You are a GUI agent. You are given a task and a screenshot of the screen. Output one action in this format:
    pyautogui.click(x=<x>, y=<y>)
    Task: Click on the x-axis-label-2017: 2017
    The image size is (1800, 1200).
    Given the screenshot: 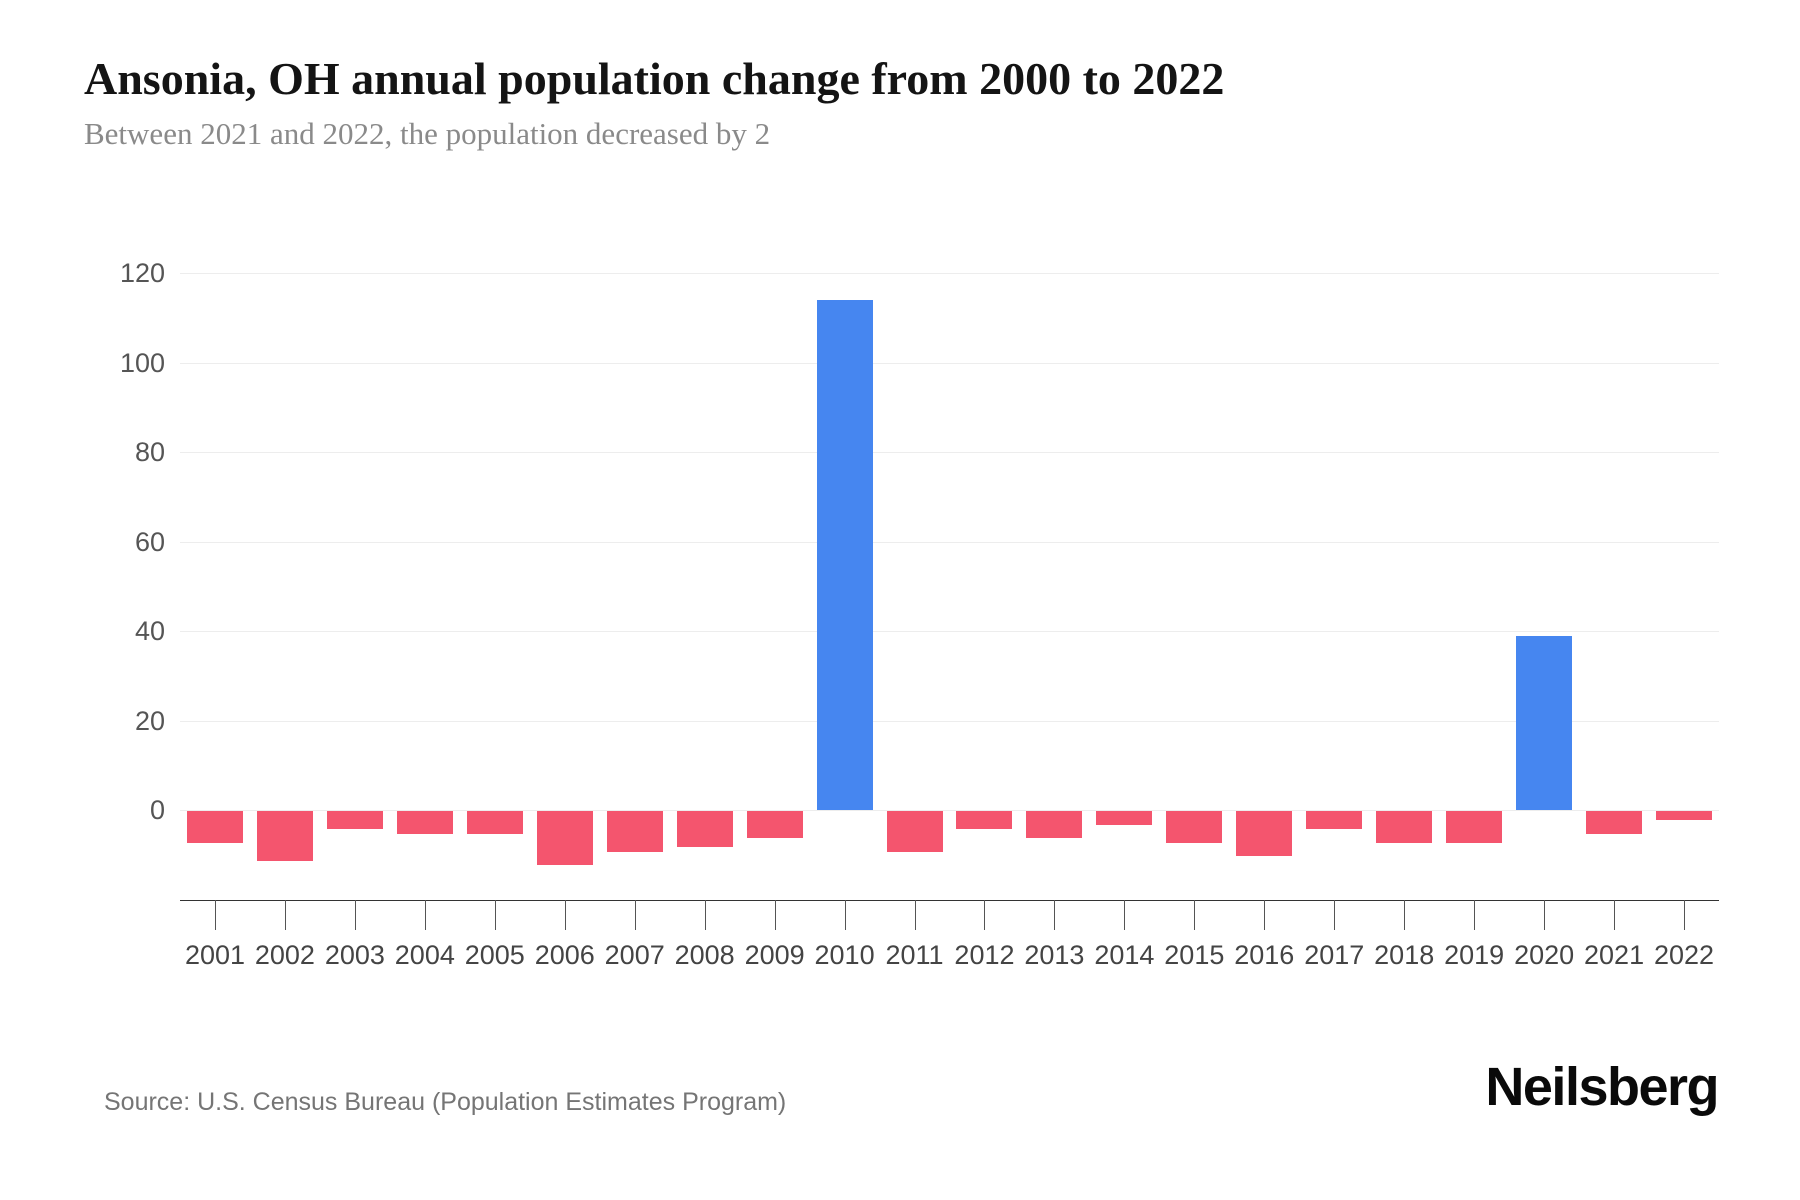 What is the action you would take?
    pyautogui.click(x=1334, y=955)
    